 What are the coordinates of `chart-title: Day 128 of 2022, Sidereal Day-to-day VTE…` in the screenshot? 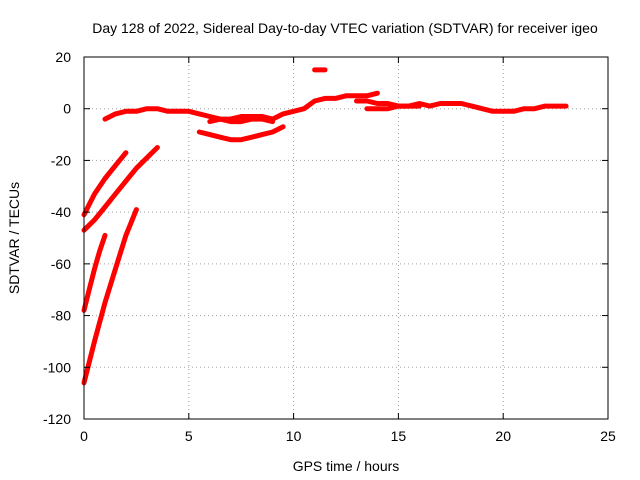 It's located at (345, 28).